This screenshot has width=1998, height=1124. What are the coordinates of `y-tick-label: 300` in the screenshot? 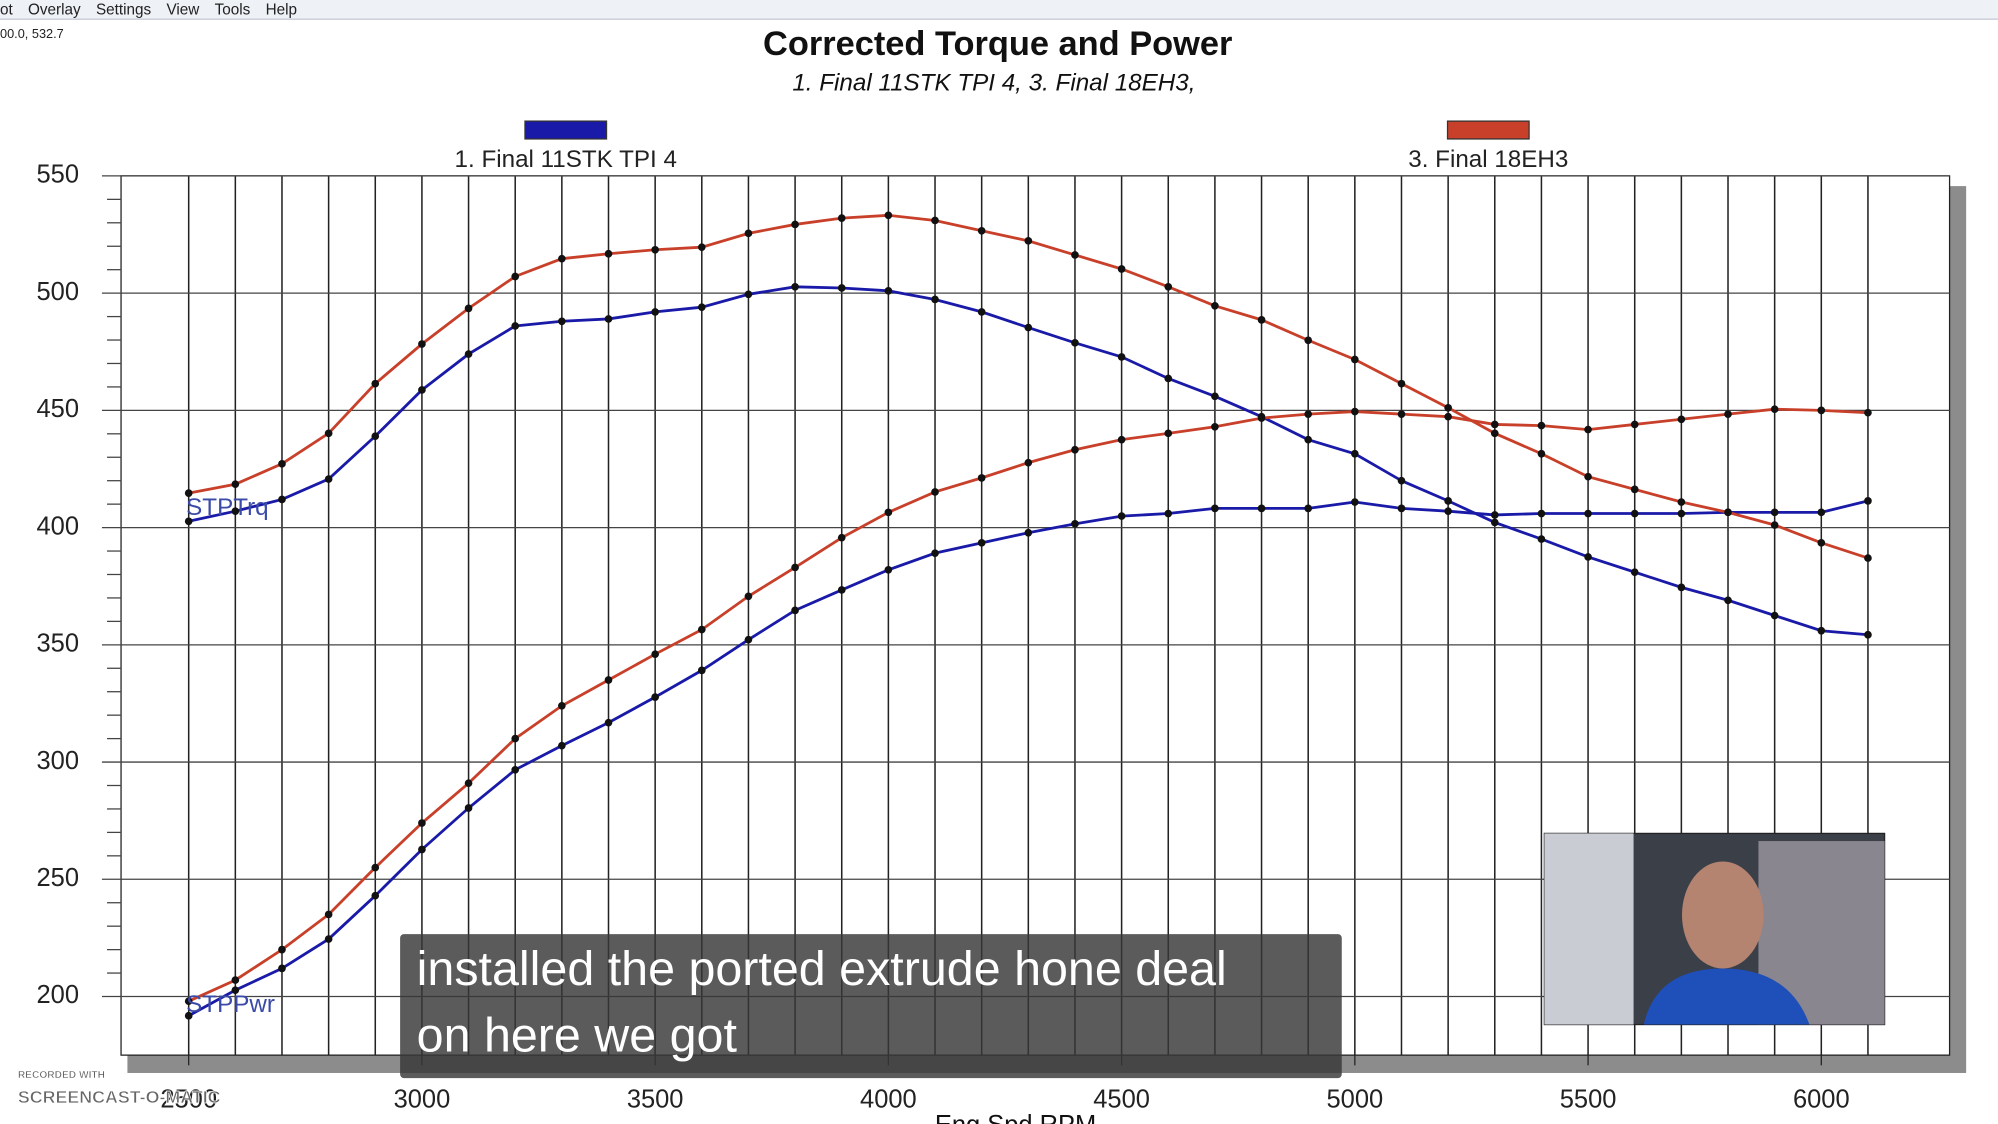 It's located at (58, 761).